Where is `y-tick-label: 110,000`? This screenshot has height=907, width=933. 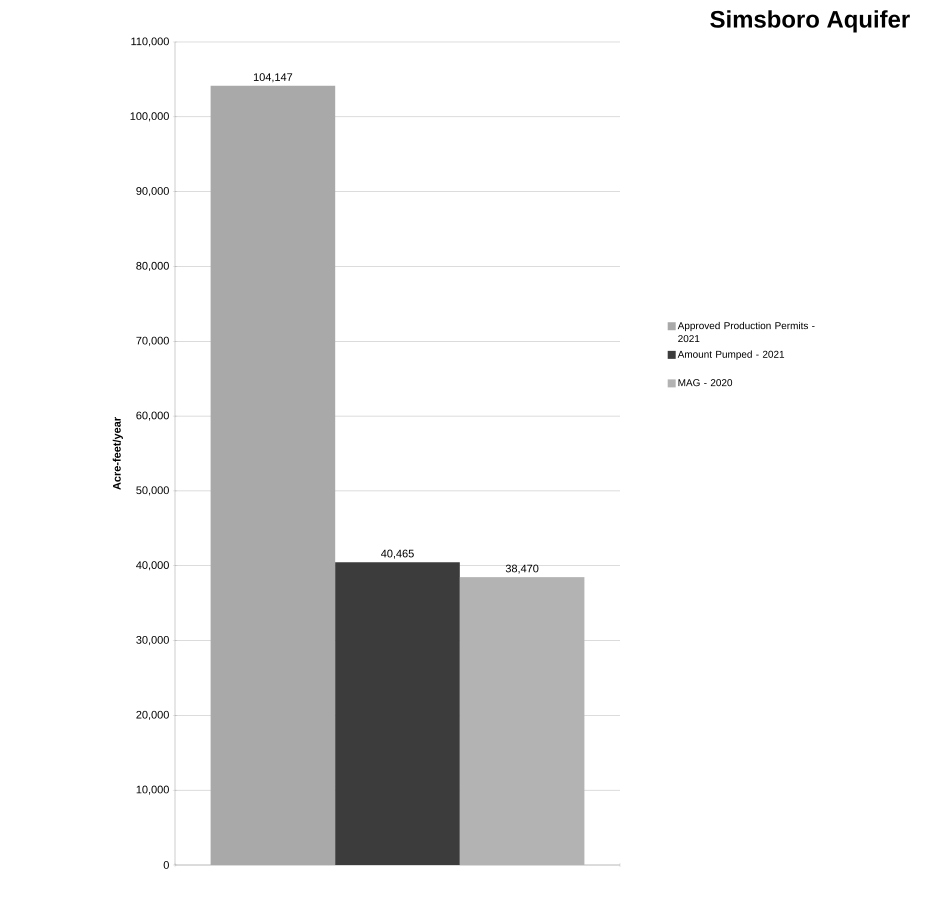 y-tick-label: 110,000 is located at coordinates (150, 42).